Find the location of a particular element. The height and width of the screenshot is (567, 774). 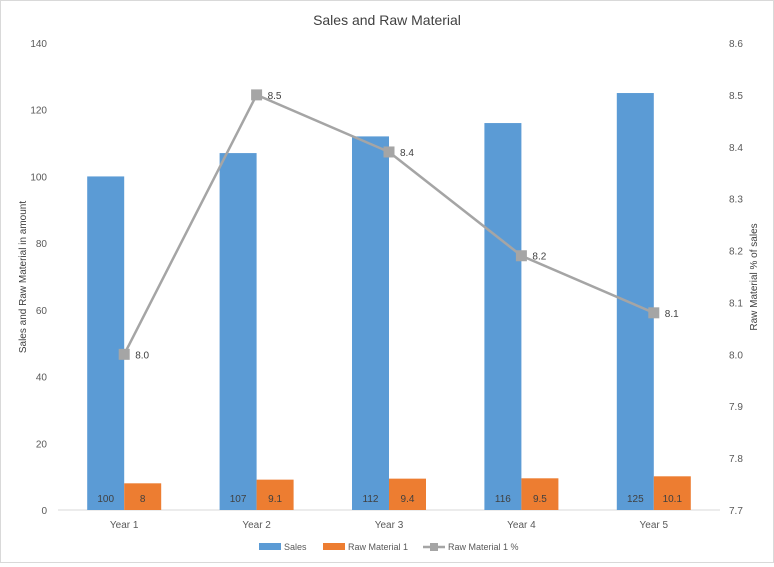

x-tick-label: Year 2 is located at coordinates (256, 525).